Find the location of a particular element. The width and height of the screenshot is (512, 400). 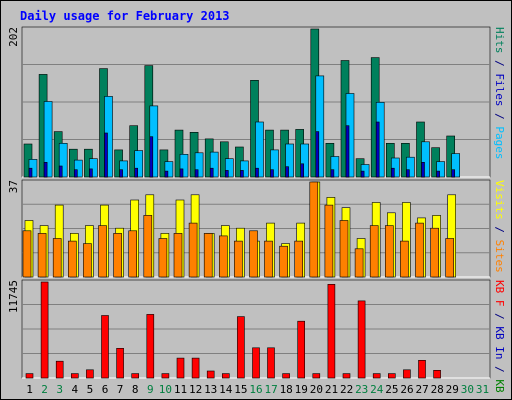

panel-side-legend: Visits / Sites is located at coordinates (499, 226).